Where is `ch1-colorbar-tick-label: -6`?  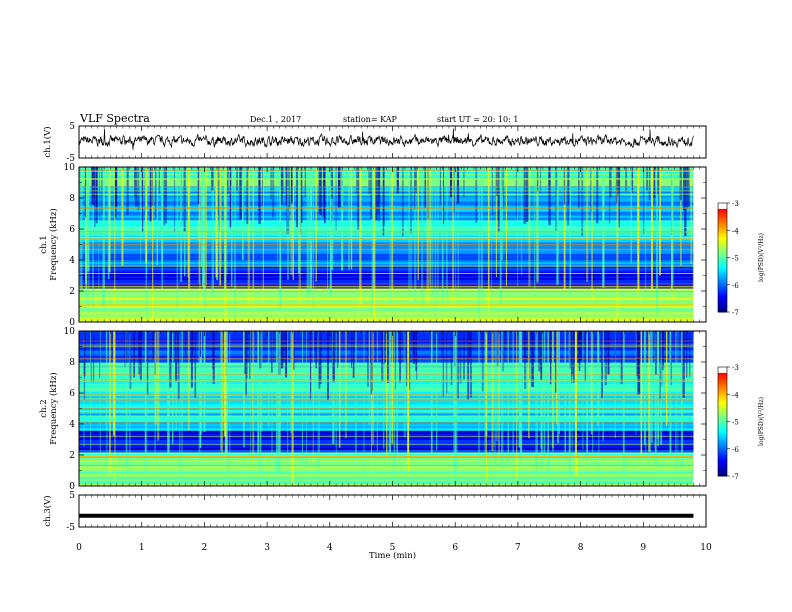
ch1-colorbar-tick-label: -6 is located at coordinates (735, 286).